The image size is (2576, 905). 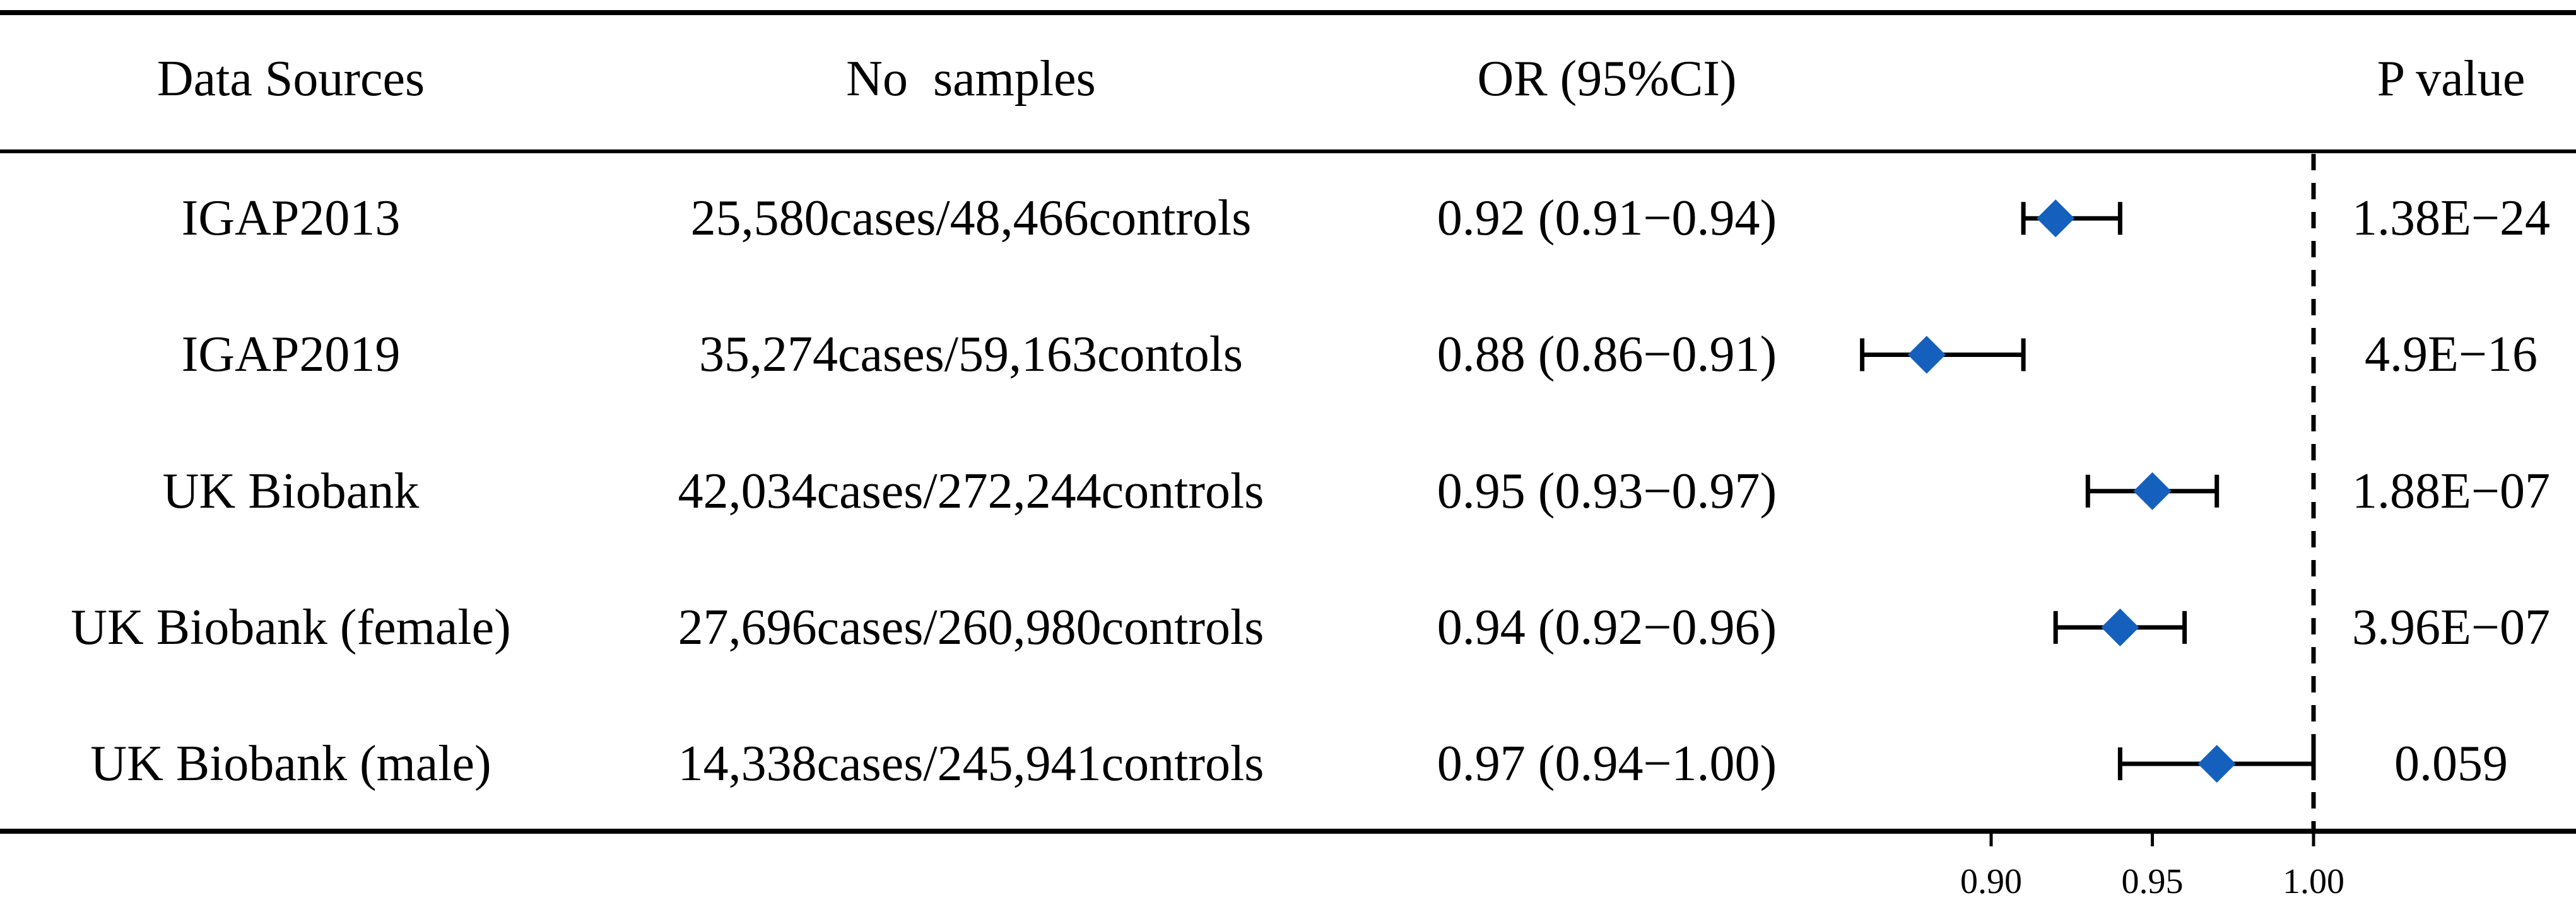 What do you see at coordinates (2451, 628) in the screenshot?
I see `row-p-value: 3.96E−07` at bounding box center [2451, 628].